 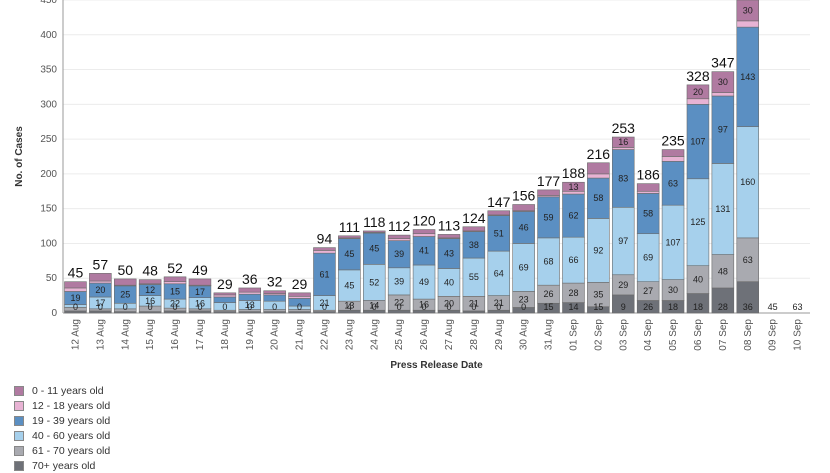 What do you see at coordinates (19, 156) in the screenshot?
I see `y-axis-title: No. of Cases` at bounding box center [19, 156].